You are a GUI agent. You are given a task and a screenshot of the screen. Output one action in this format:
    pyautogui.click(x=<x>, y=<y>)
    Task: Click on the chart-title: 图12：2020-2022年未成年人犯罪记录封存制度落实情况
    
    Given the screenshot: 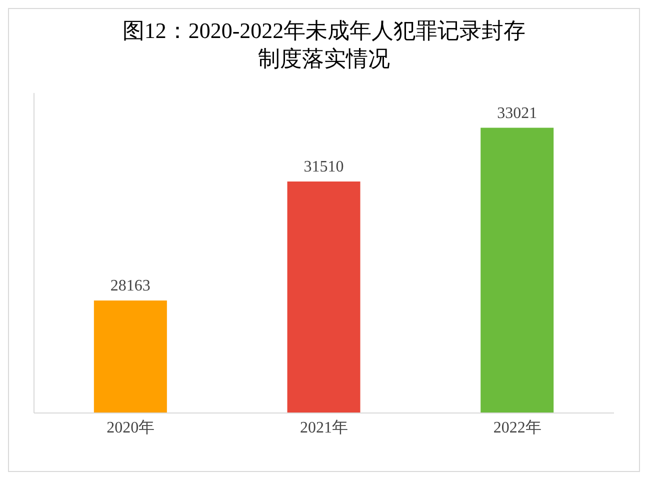 What is the action you would take?
    pyautogui.click(x=324, y=45)
    